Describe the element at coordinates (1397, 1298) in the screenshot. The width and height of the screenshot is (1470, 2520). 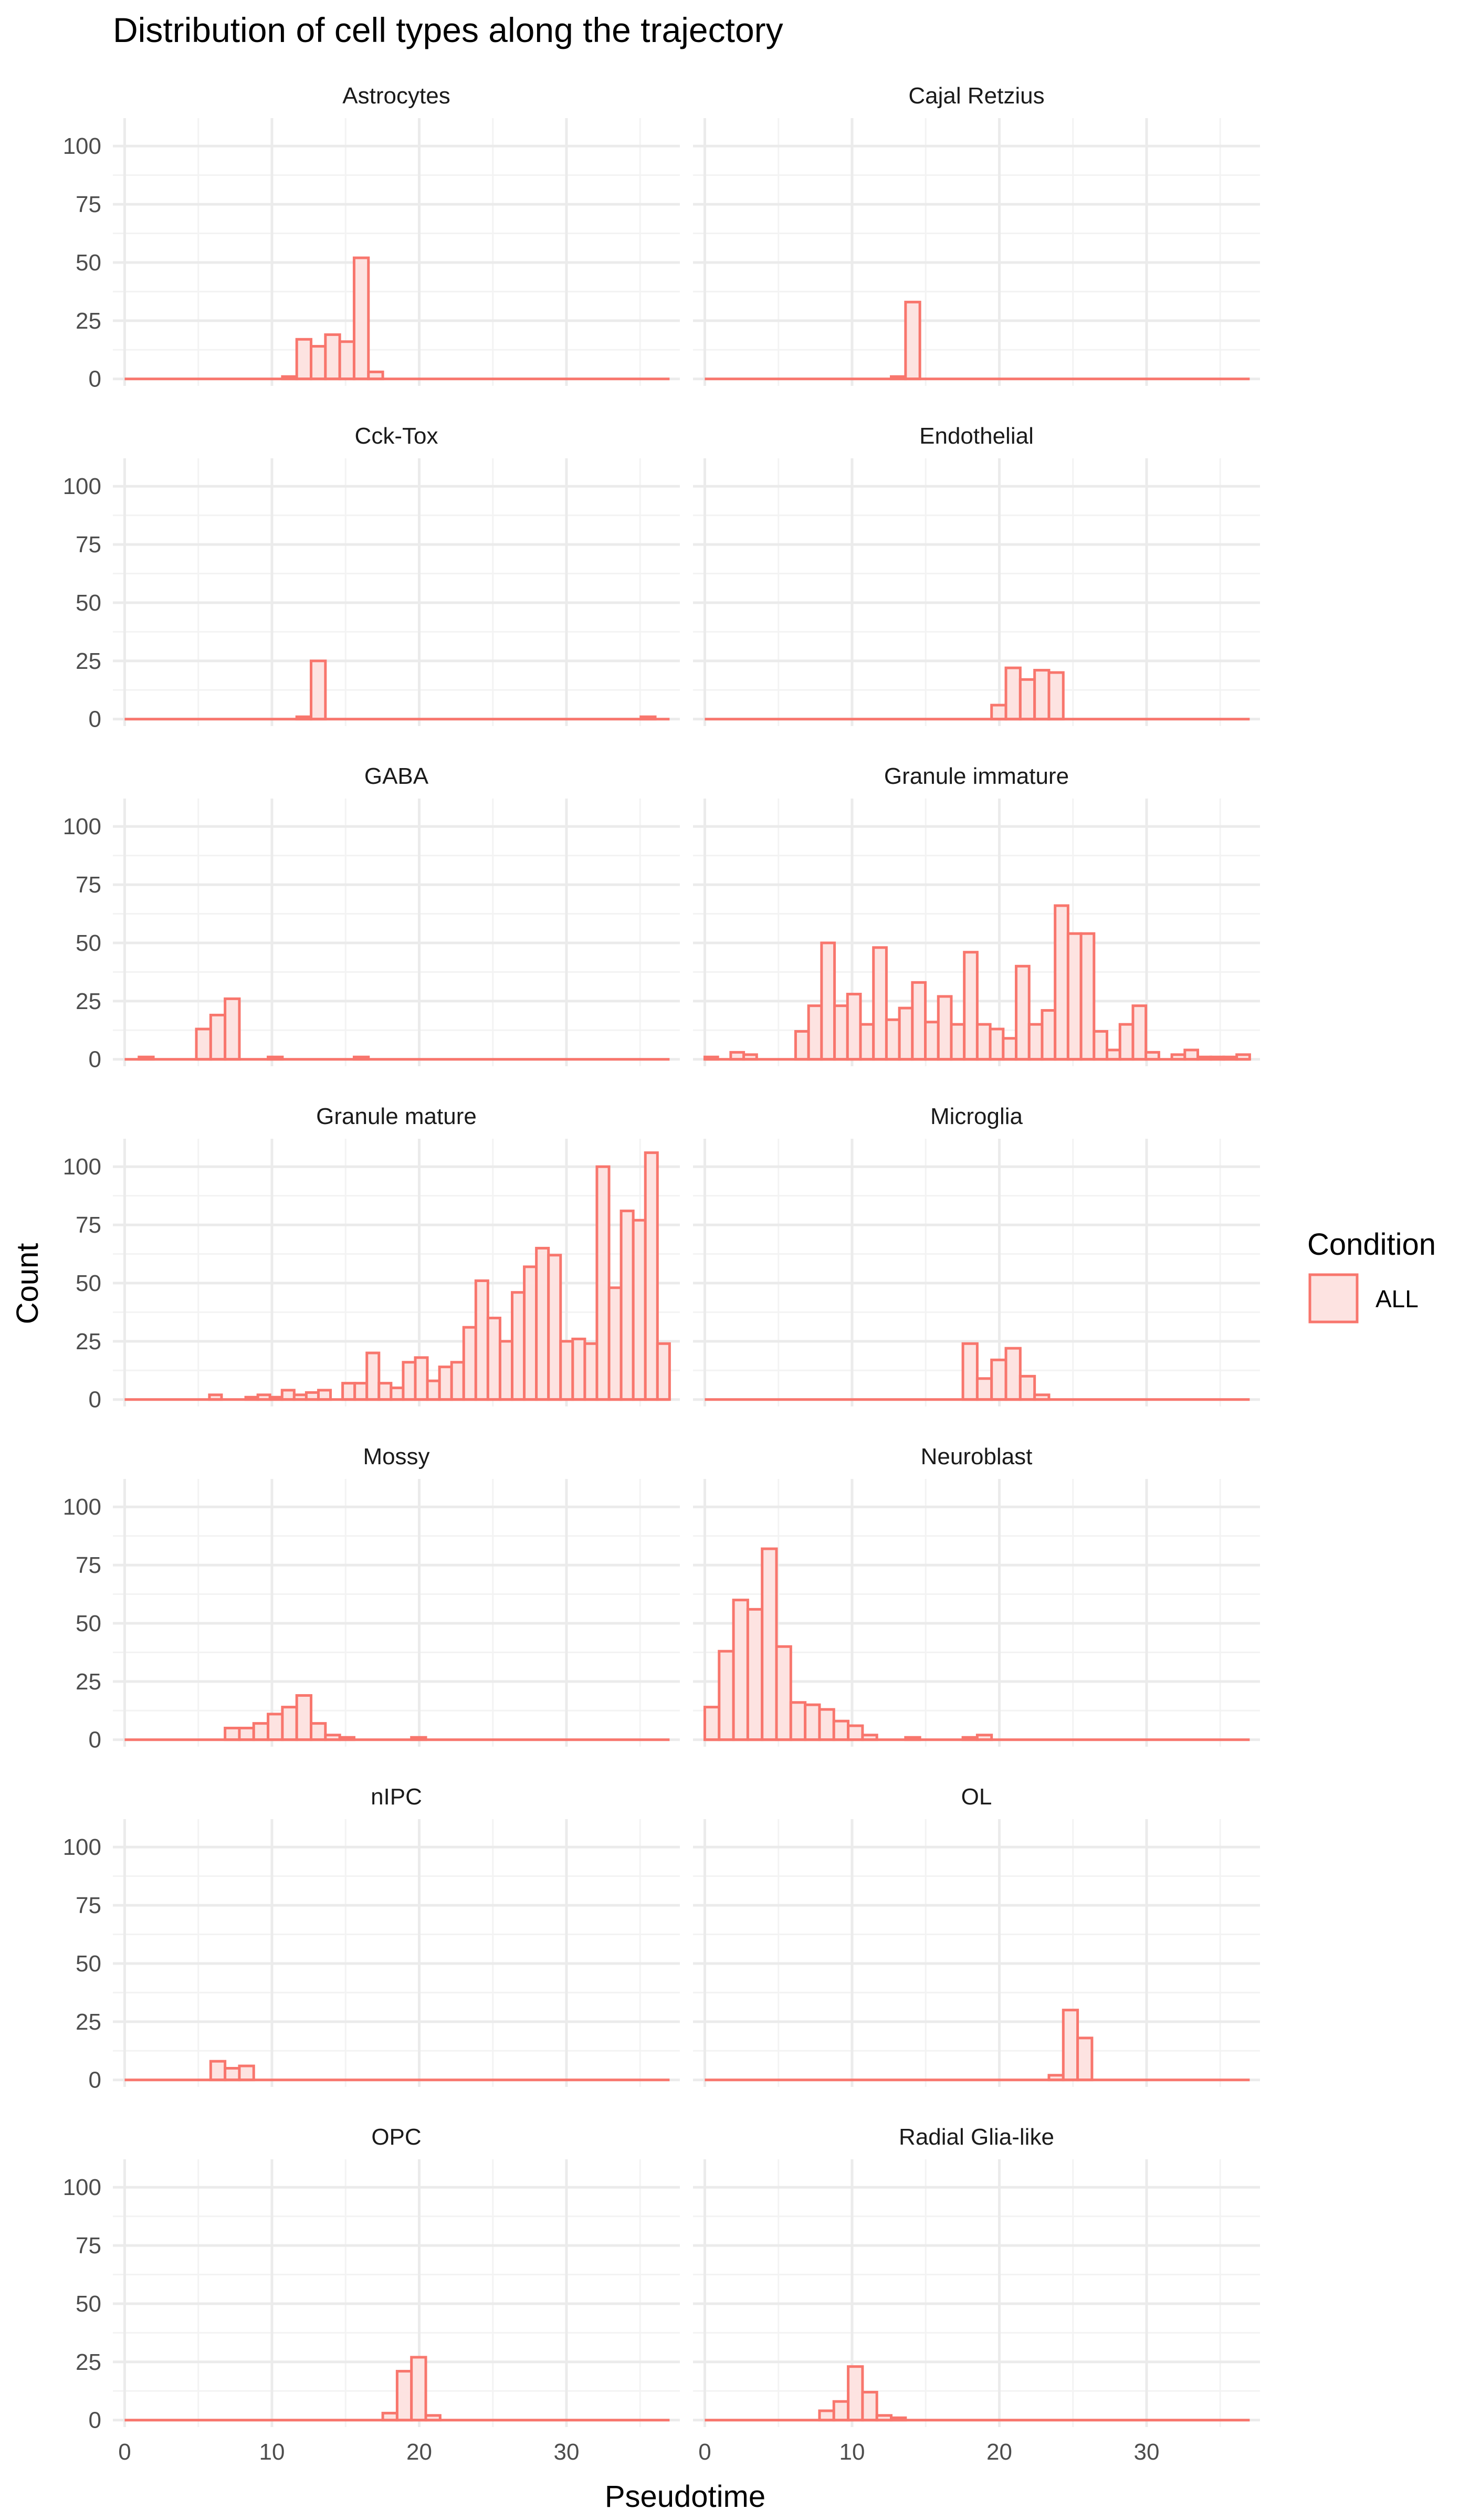
I see `legend-label-all: ALL` at that location.